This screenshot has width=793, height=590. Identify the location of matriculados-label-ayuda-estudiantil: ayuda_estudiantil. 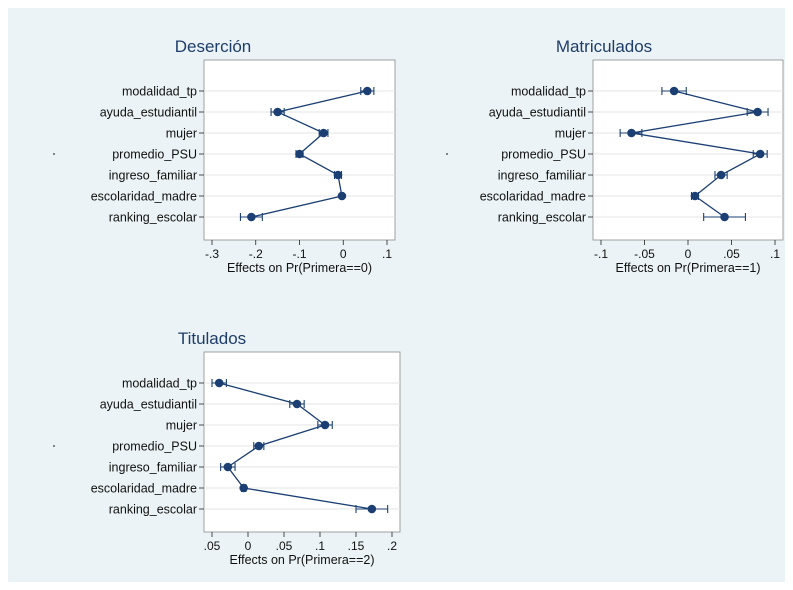
(537, 113).